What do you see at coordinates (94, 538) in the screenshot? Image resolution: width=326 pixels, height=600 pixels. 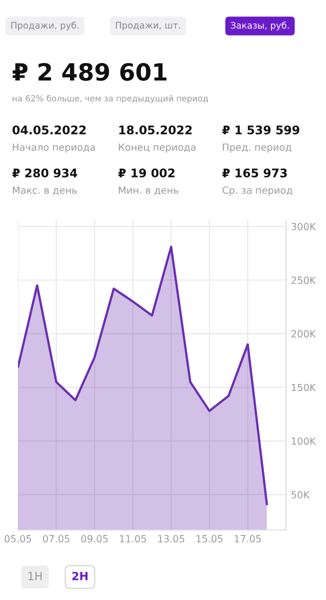 I see `x-tick-label: 09.05` at bounding box center [94, 538].